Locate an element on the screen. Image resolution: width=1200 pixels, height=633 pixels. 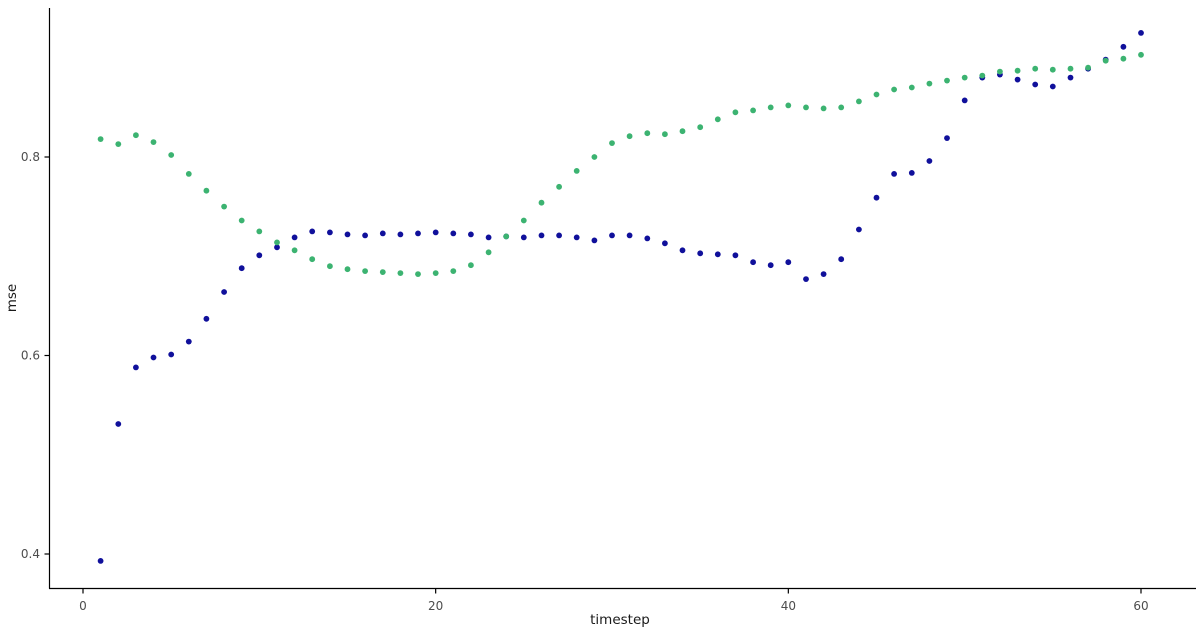
x-tick-group: 0 20 40 60 is located at coordinates (614, 600).